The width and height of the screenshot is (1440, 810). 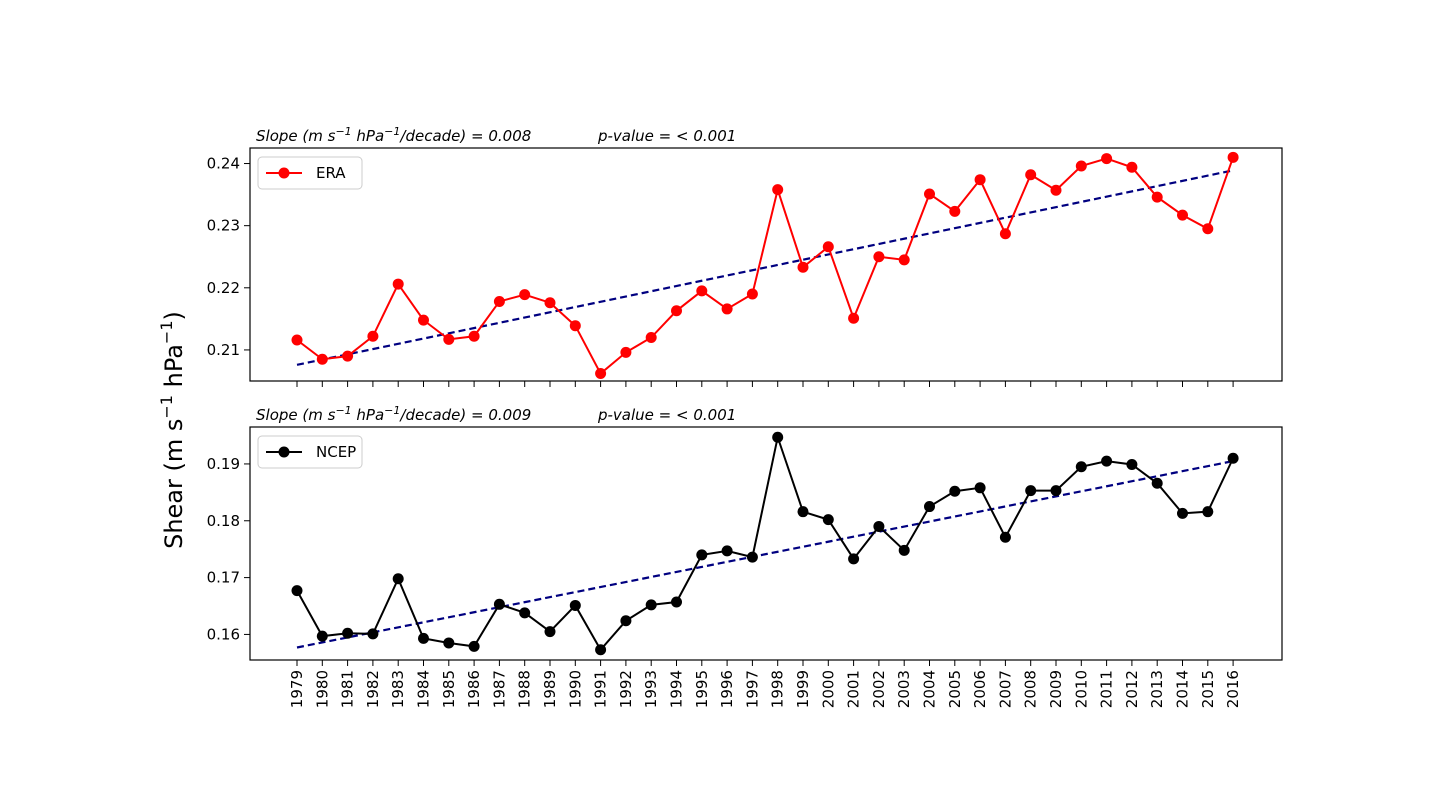 I want to click on x-tick-label: 1987, so click(x=499, y=689).